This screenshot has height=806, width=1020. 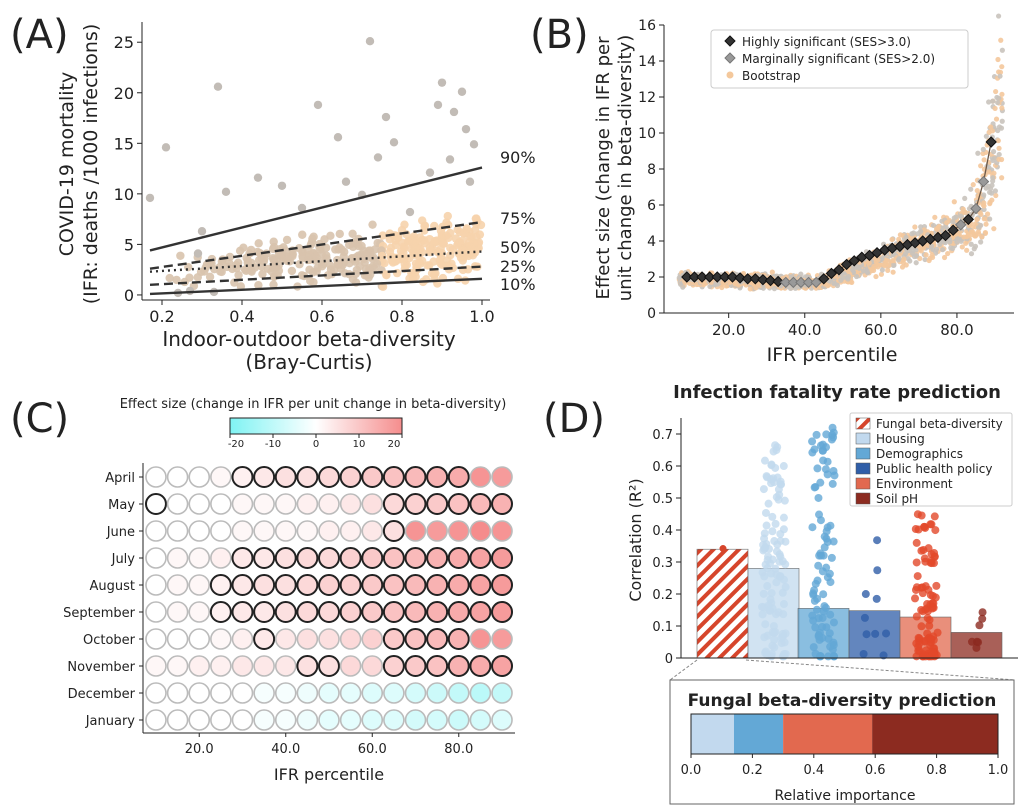 I want to click on legend-label: Fungal beta-diversity, so click(x=939, y=424).